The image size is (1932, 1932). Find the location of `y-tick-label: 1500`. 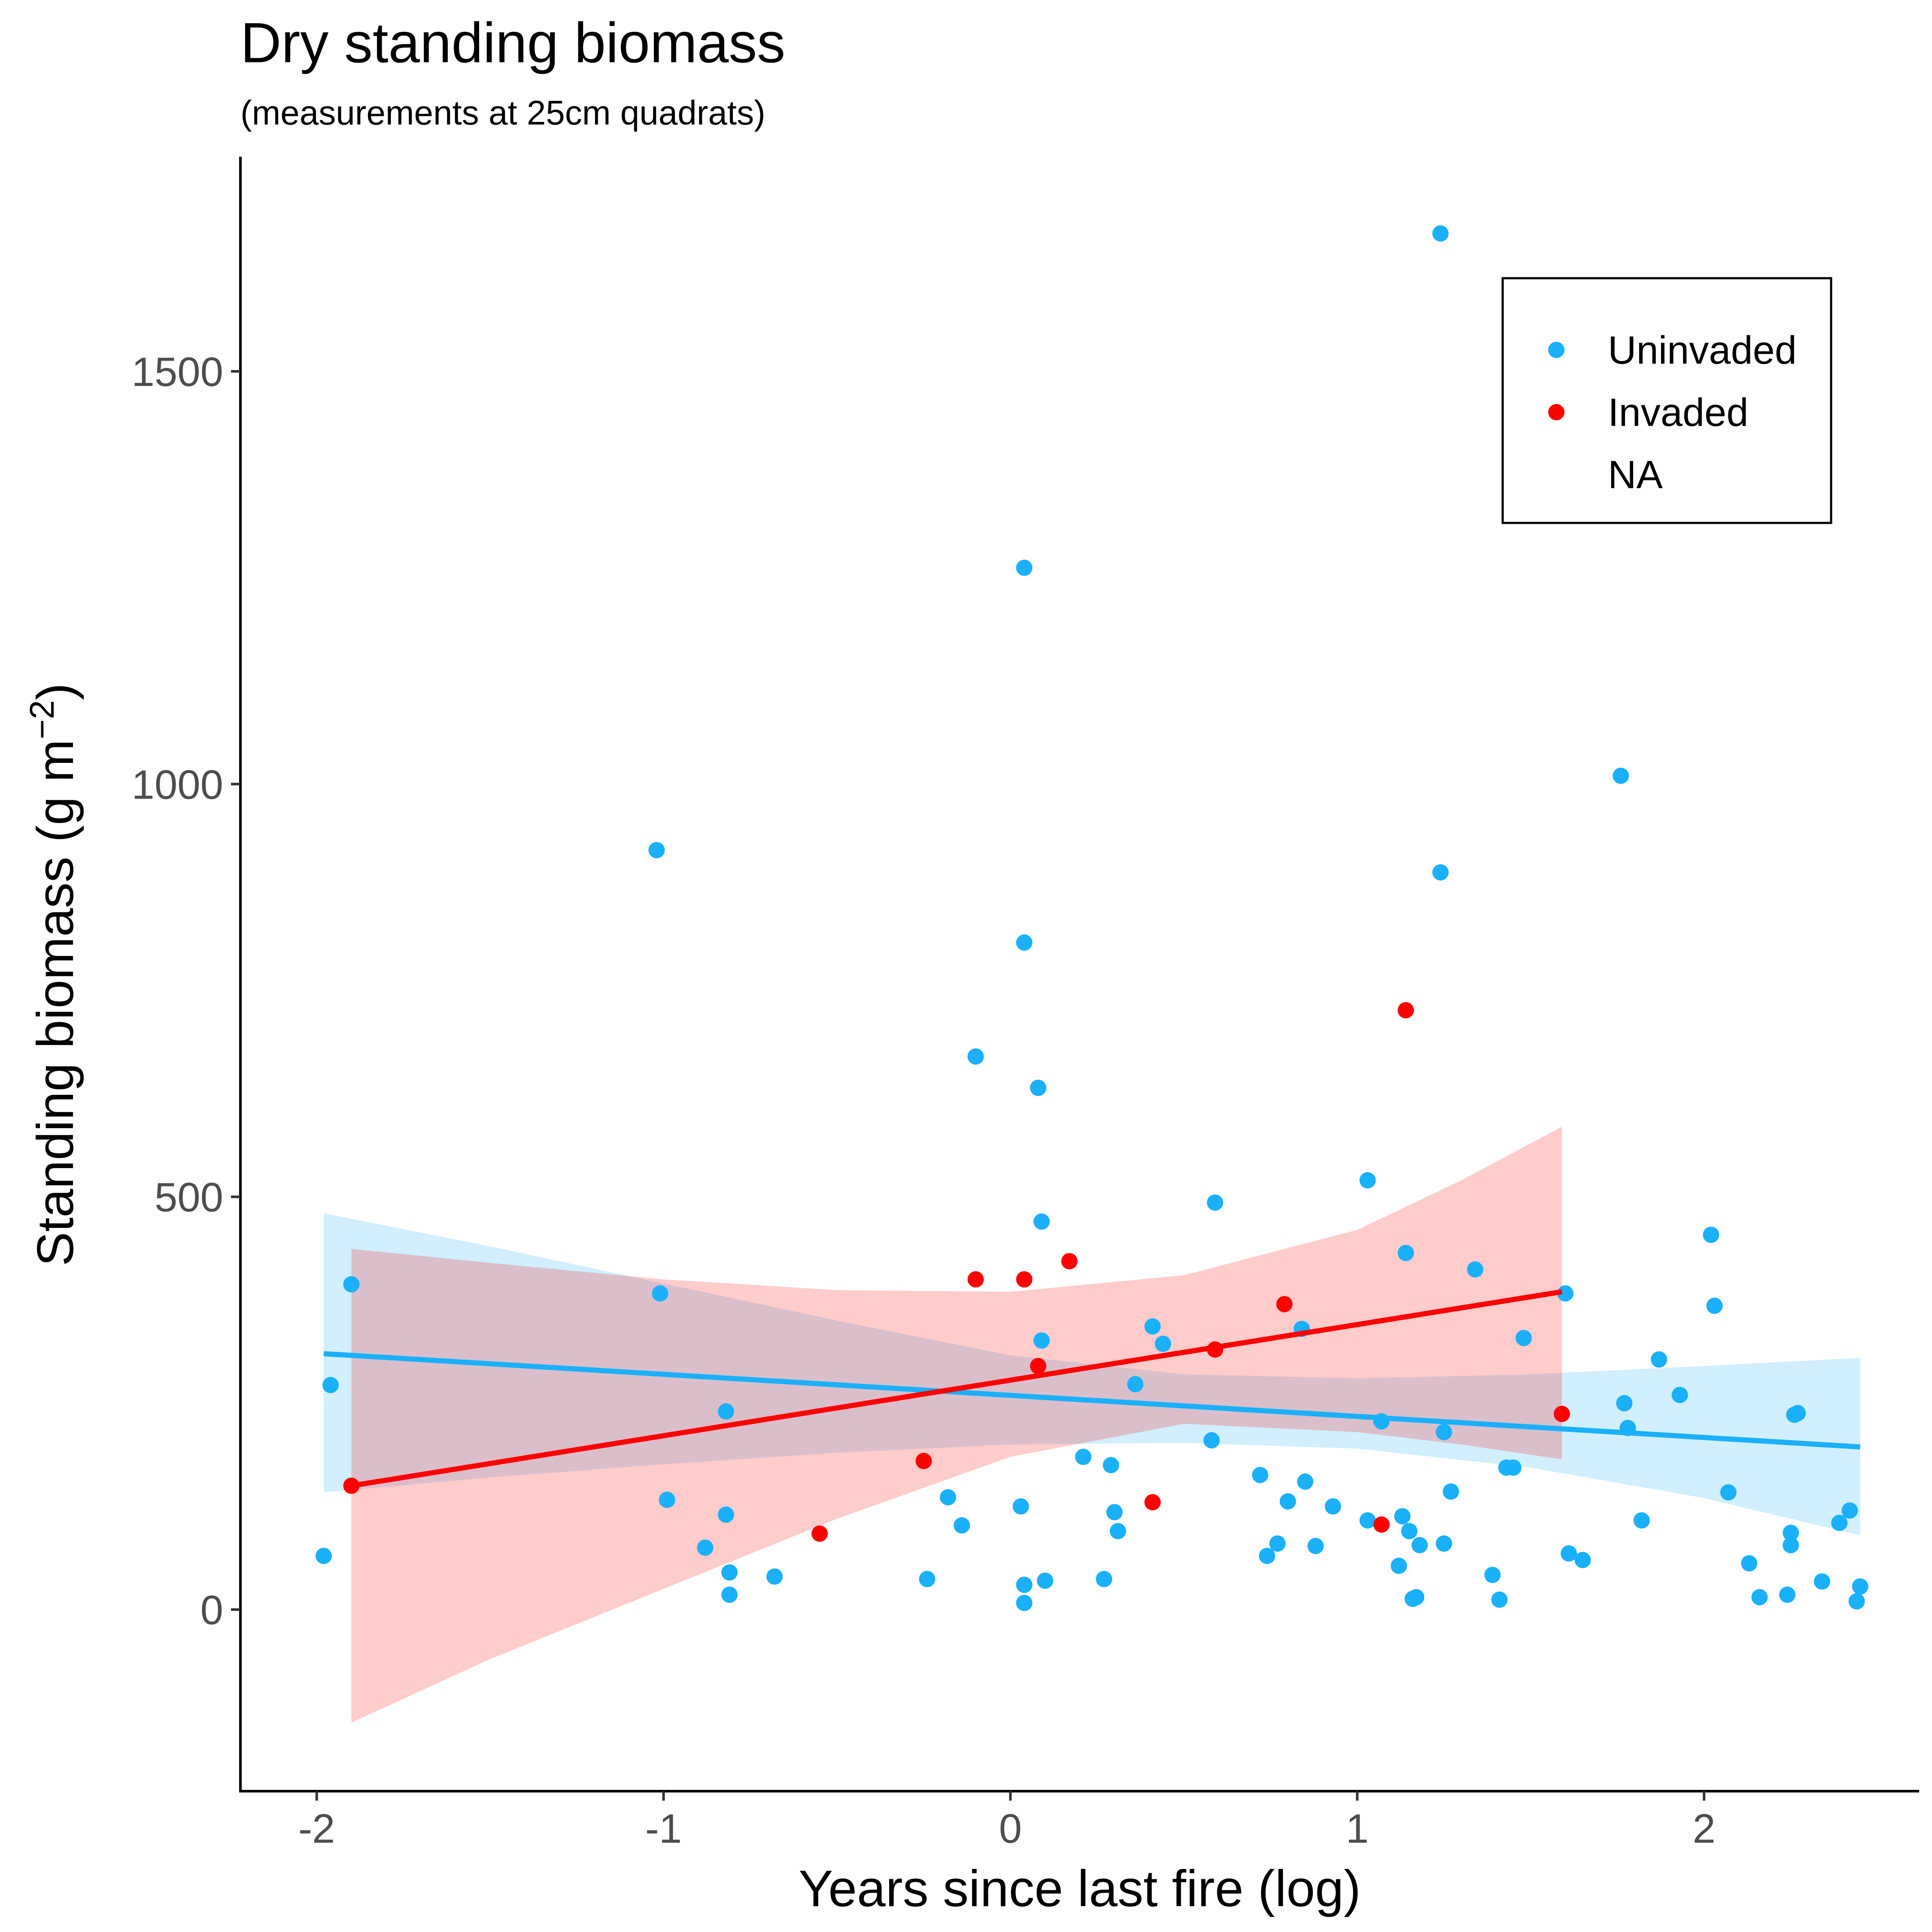

y-tick-label: 1500 is located at coordinates (177, 372).